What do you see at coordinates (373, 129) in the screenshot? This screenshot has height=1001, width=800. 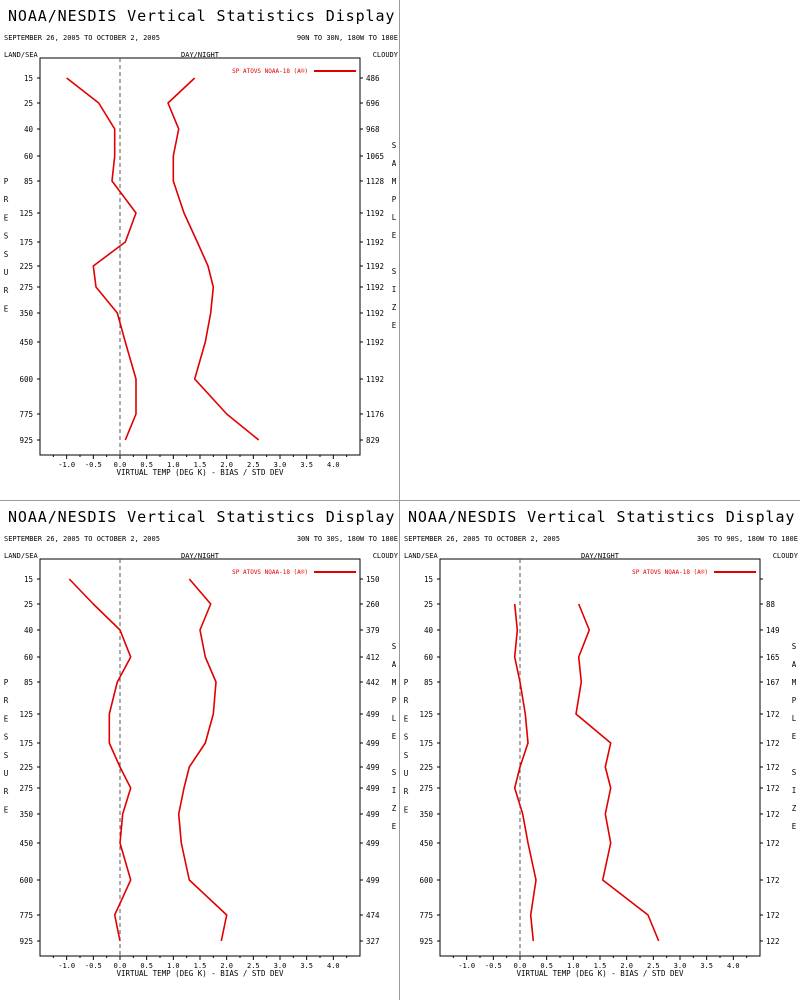 I see `sample-size: 968` at bounding box center [373, 129].